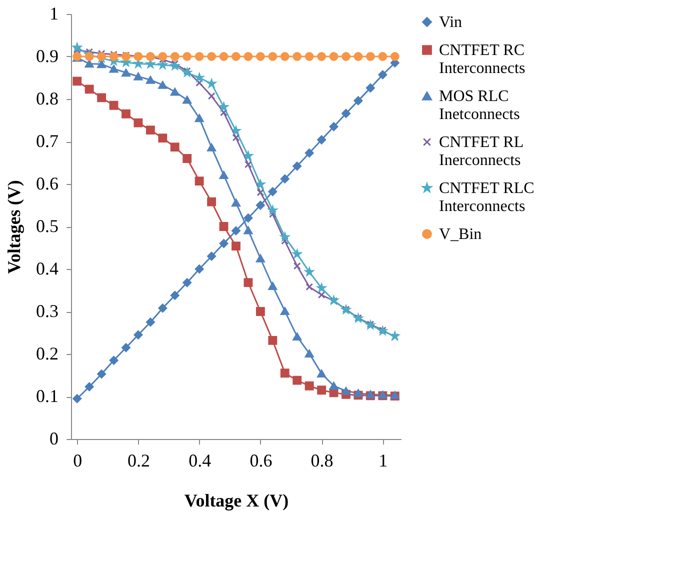  What do you see at coordinates (47, 311) in the screenshot?
I see `y-tick-label: 0.3` at bounding box center [47, 311].